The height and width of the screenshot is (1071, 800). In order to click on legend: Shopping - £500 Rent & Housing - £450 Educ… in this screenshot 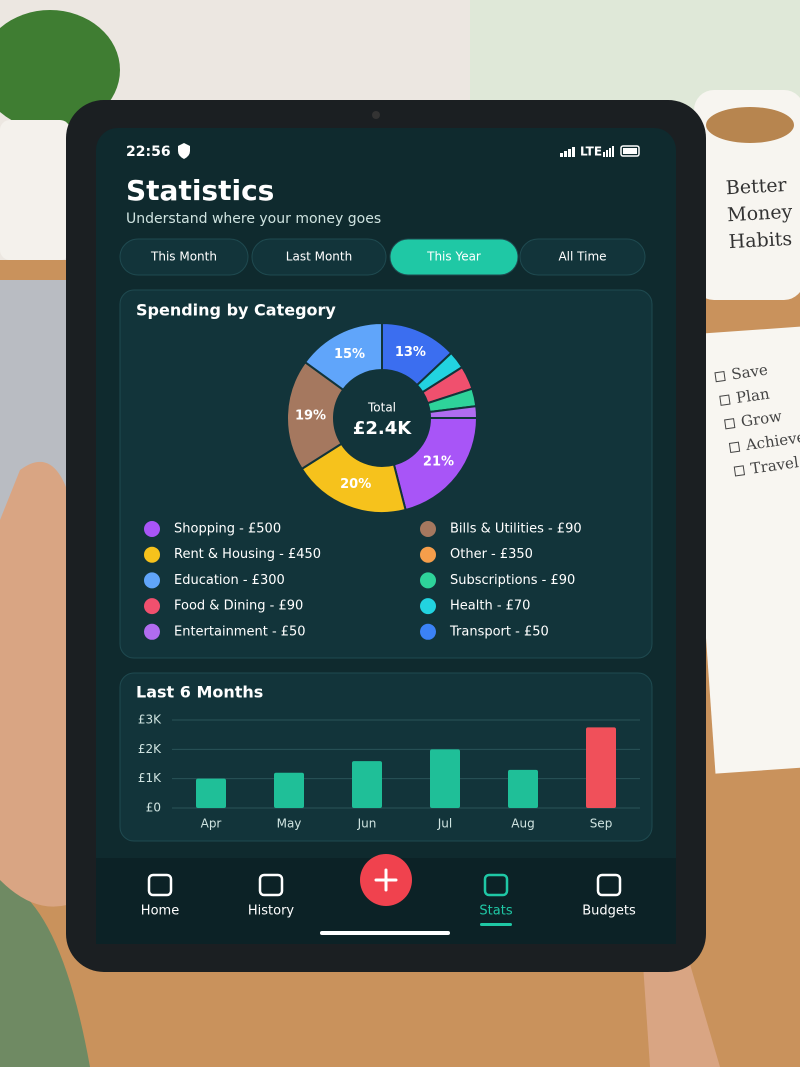, I will do `click(363, 580)`.